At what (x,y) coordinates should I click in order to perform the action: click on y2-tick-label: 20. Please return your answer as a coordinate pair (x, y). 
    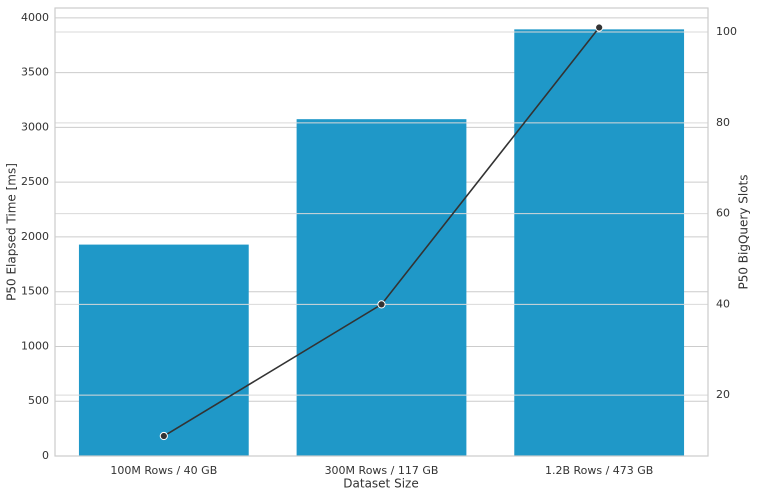
    Looking at the image, I should click on (723, 394).